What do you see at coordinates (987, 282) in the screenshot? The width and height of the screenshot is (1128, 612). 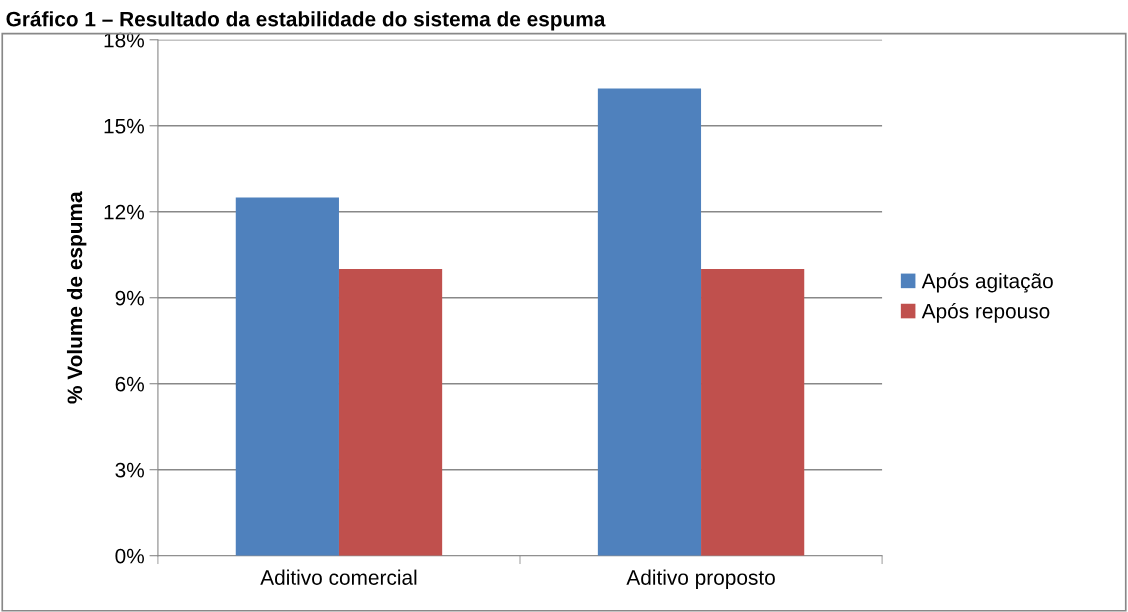 I see `legend-label: Após agitação` at bounding box center [987, 282].